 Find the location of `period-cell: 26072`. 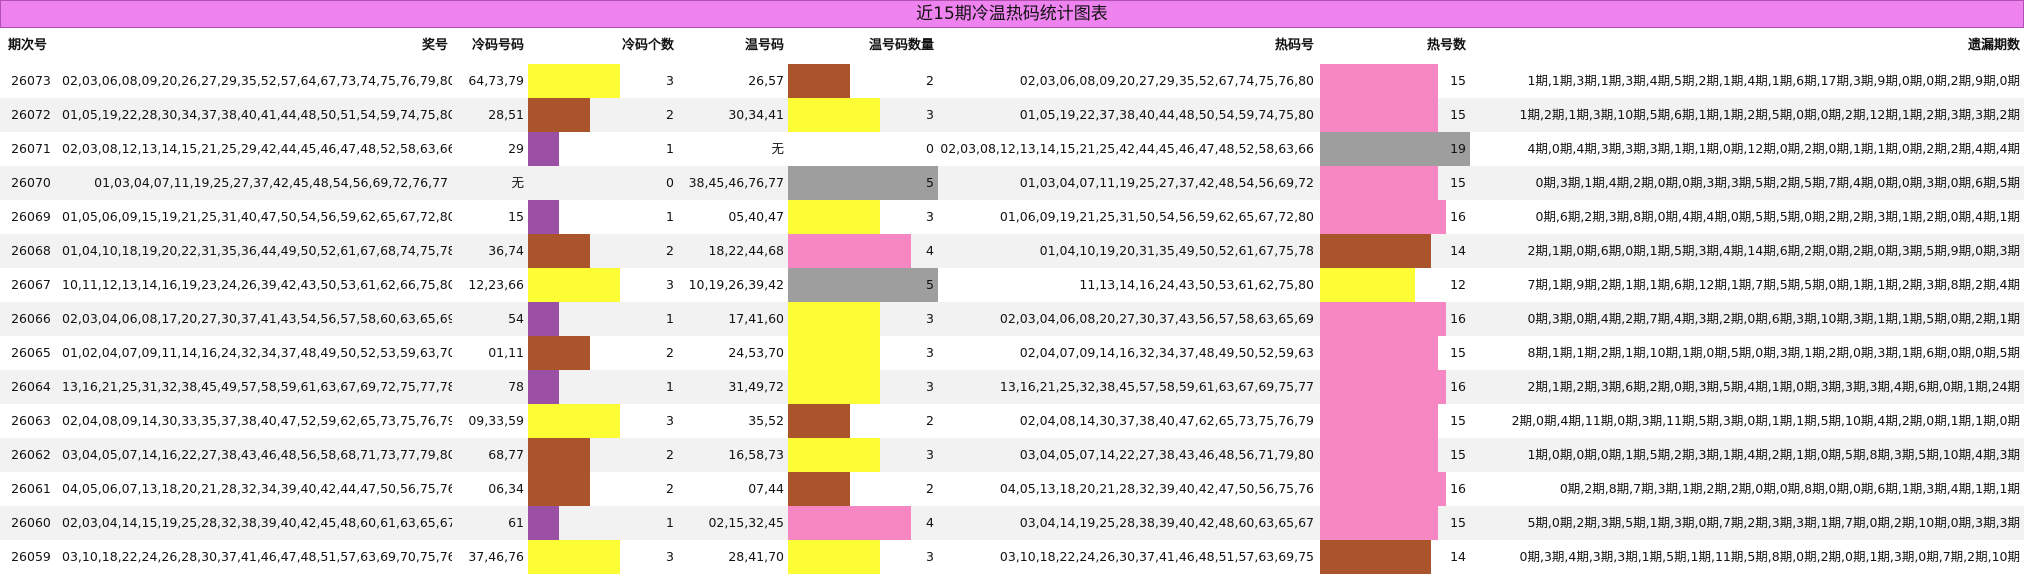

period-cell: 26072 is located at coordinates (31, 114).